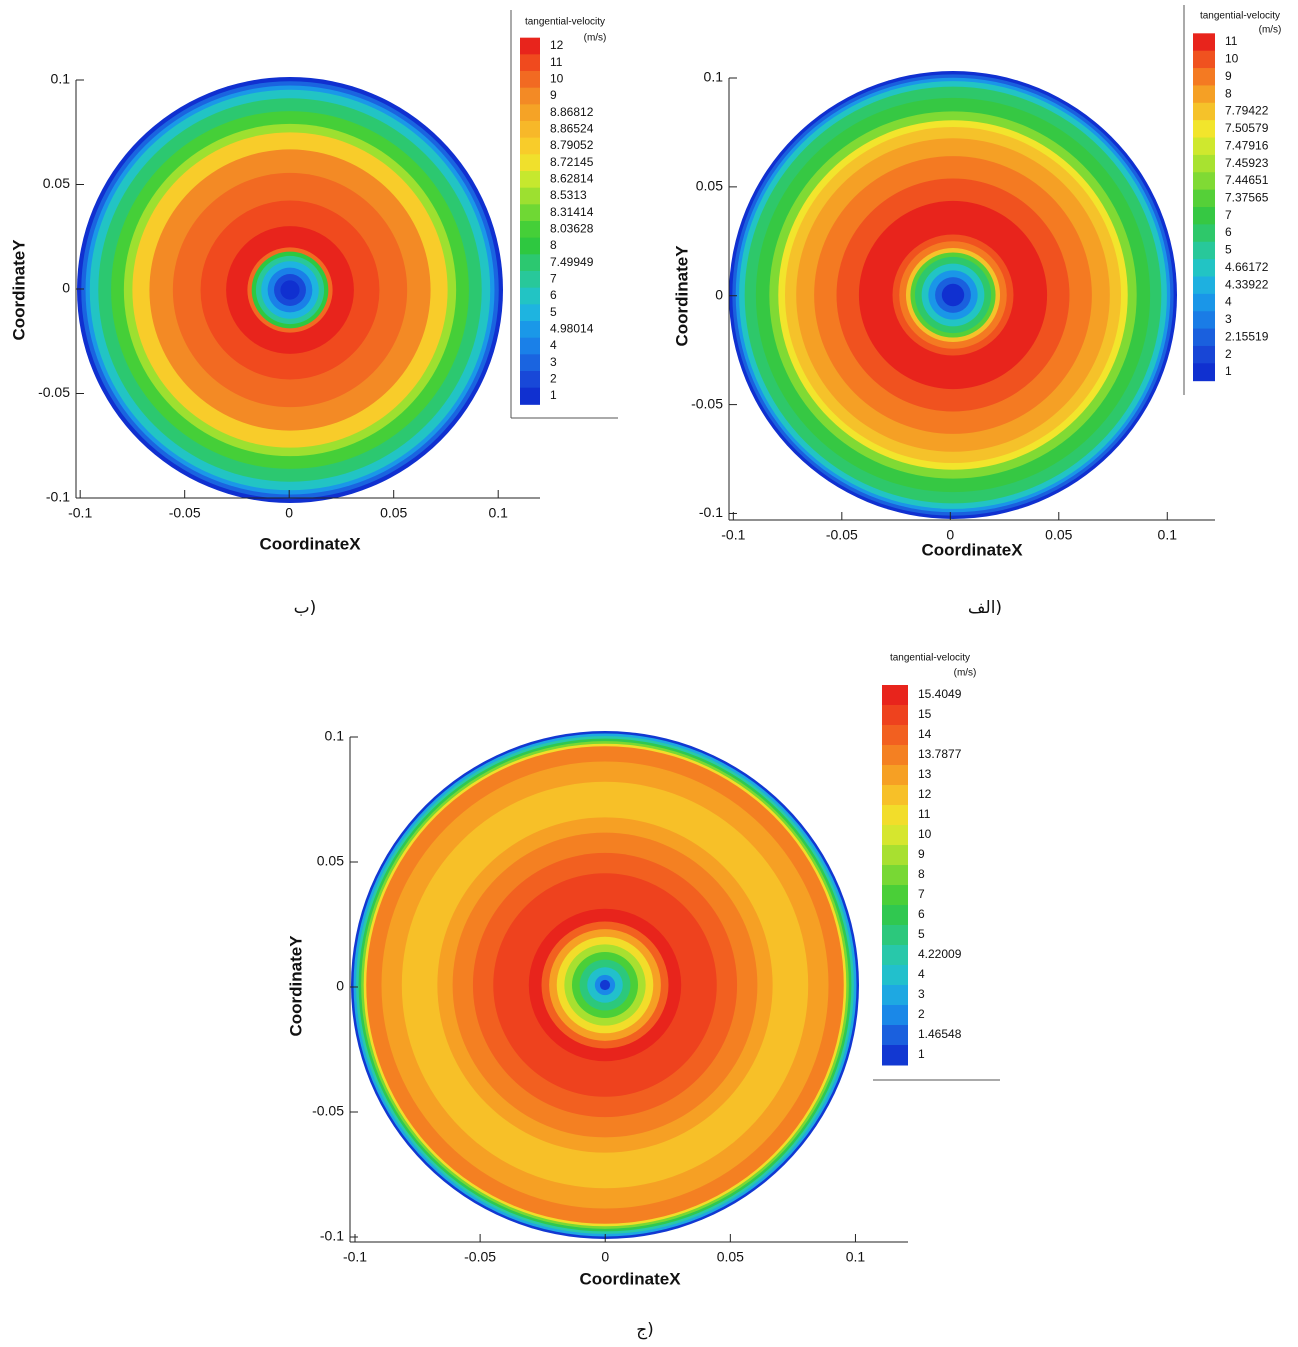 This screenshot has height=1347, width=1298. Describe the element at coordinates (925, 734) in the screenshot. I see `legend-label: 14` at that location.